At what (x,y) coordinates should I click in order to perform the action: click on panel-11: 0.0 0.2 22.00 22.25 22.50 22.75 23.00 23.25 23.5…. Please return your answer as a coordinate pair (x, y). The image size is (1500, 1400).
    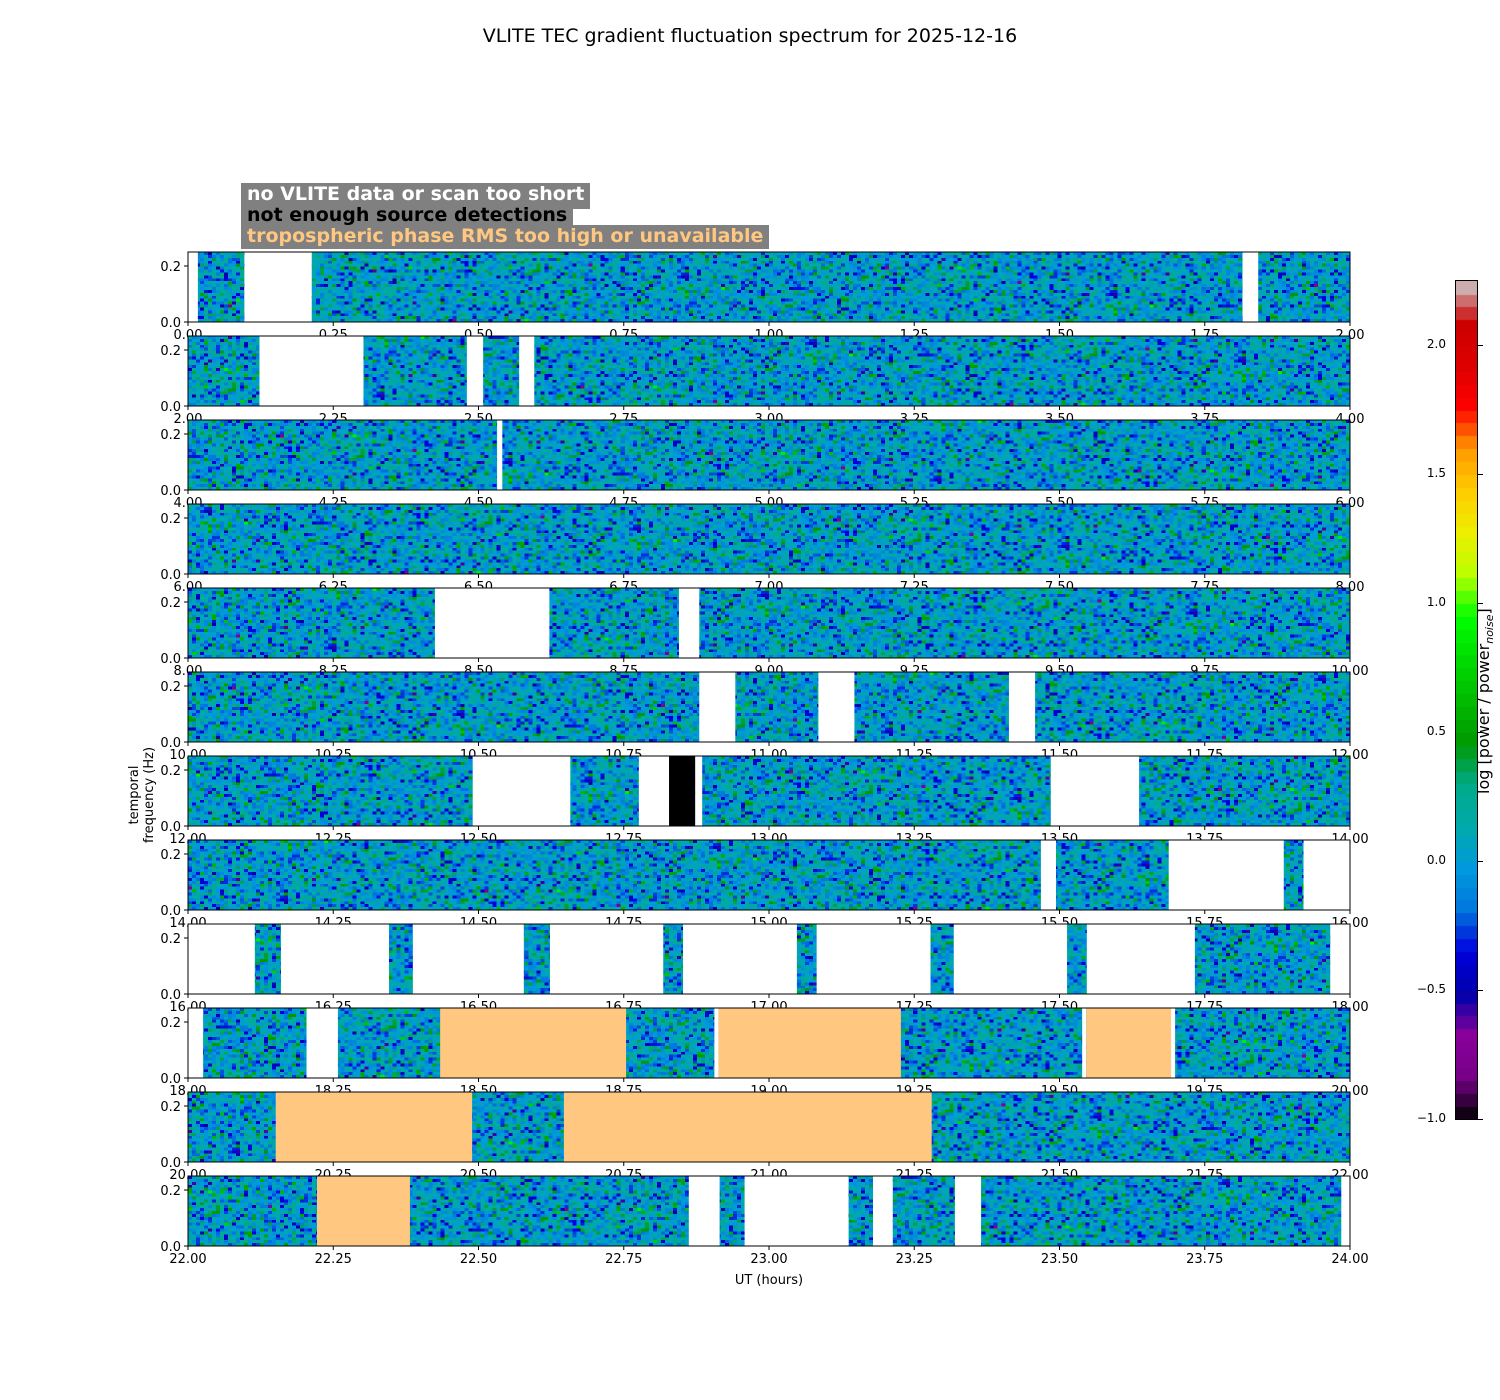
    Looking at the image, I should click on (764, 1221).